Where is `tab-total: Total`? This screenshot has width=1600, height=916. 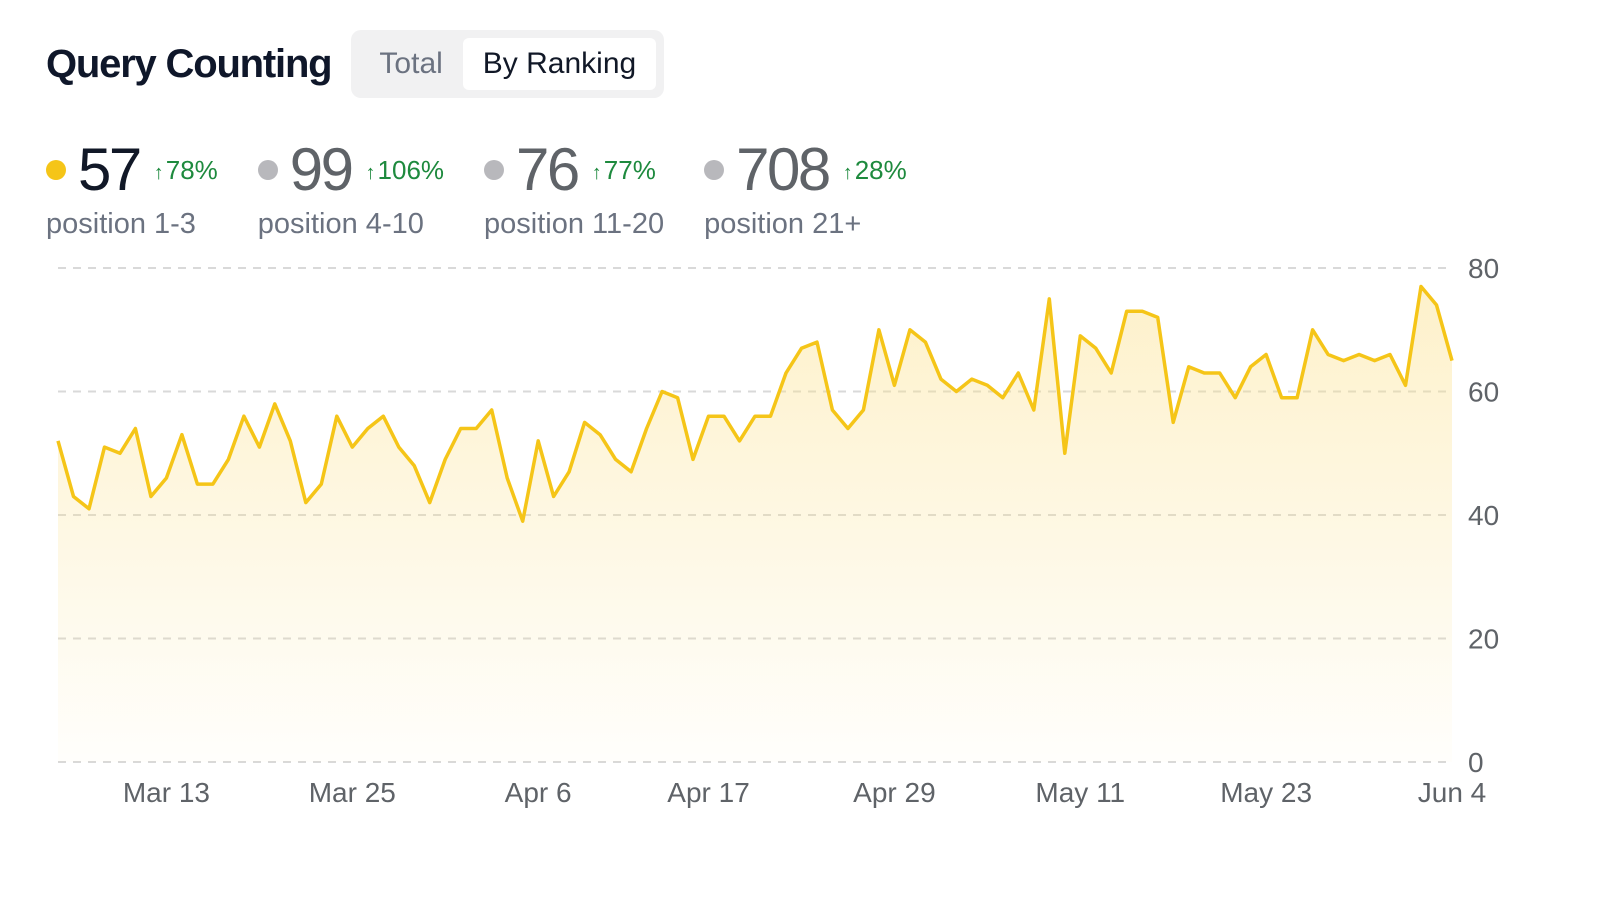
tab-total: Total is located at coordinates (411, 63).